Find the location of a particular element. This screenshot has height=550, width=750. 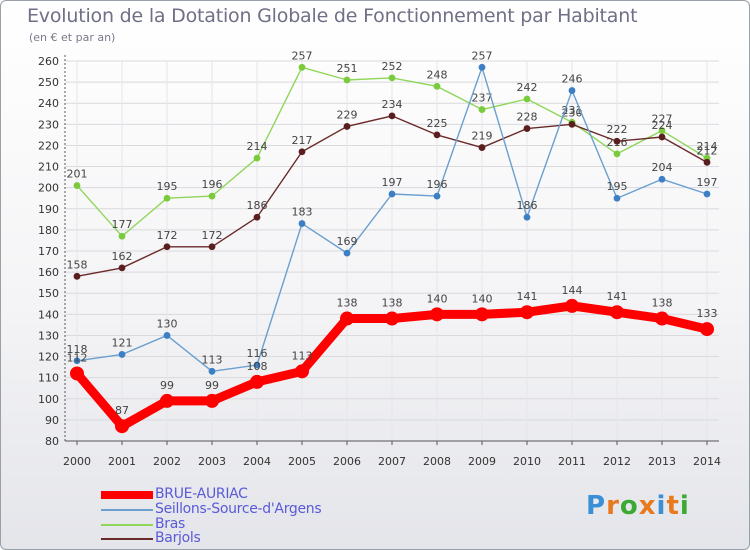

data-label: 177 is located at coordinates (122, 224).